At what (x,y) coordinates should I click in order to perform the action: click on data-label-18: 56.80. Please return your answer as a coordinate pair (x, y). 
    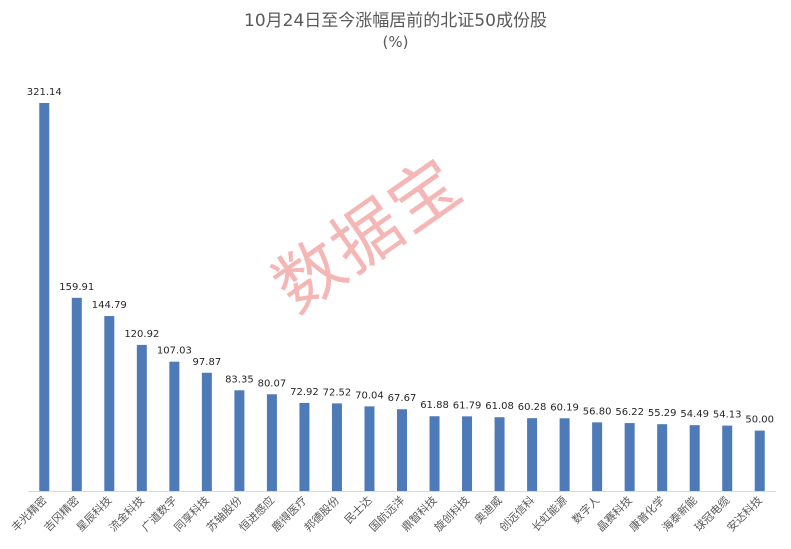
    Looking at the image, I should click on (597, 411).